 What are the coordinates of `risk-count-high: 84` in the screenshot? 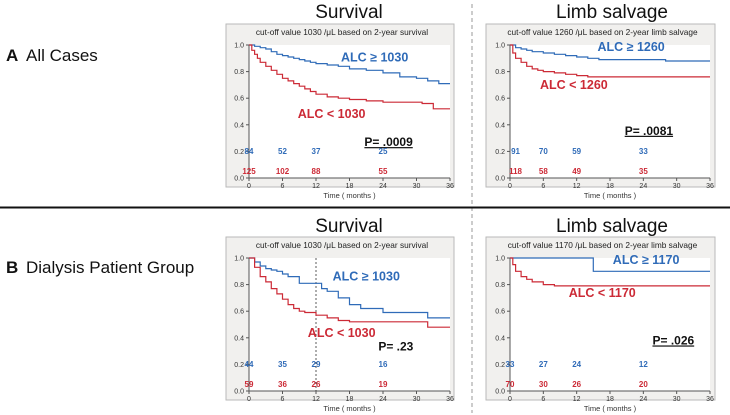 It's located at (249, 151).